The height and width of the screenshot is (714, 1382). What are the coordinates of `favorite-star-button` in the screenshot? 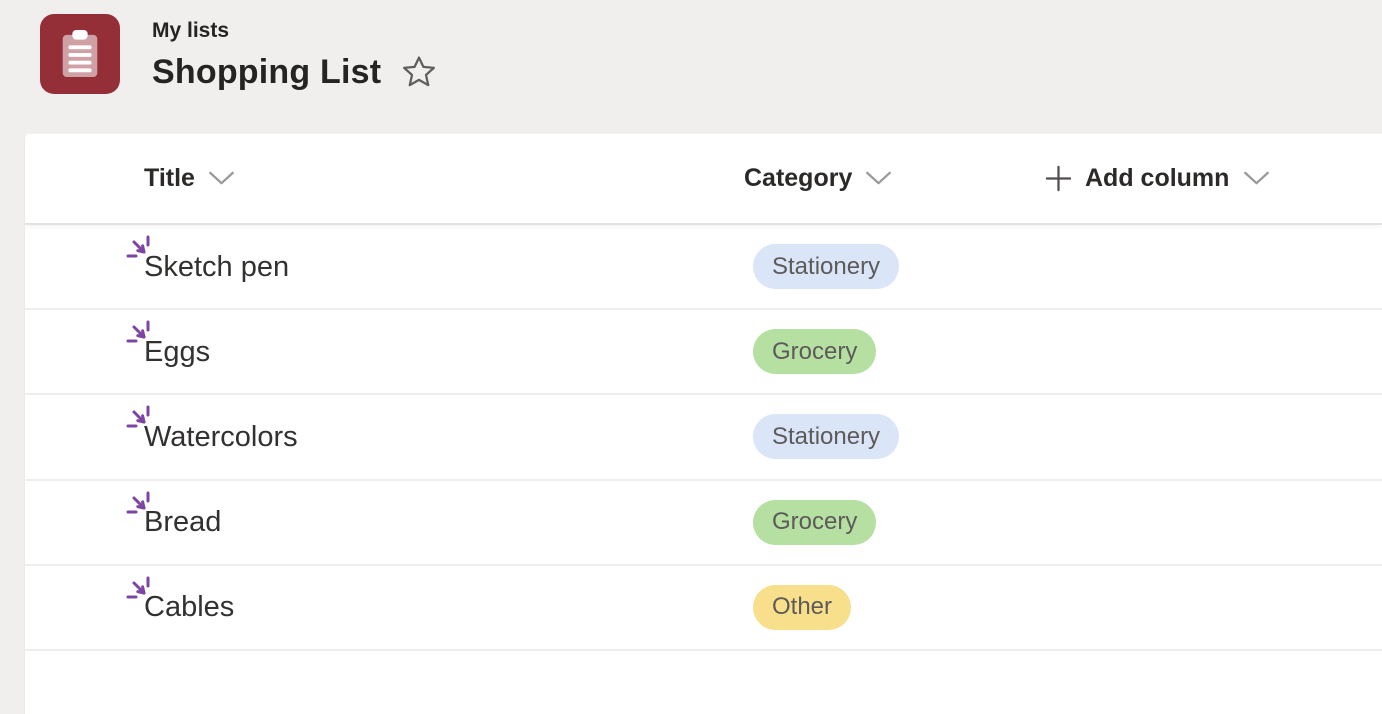 It's located at (419, 72).